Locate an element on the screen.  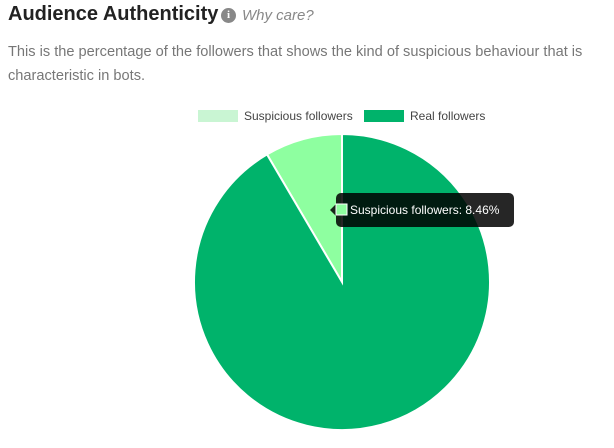
tooltip: Suspicious followers: 8.46% is located at coordinates (422, 210).